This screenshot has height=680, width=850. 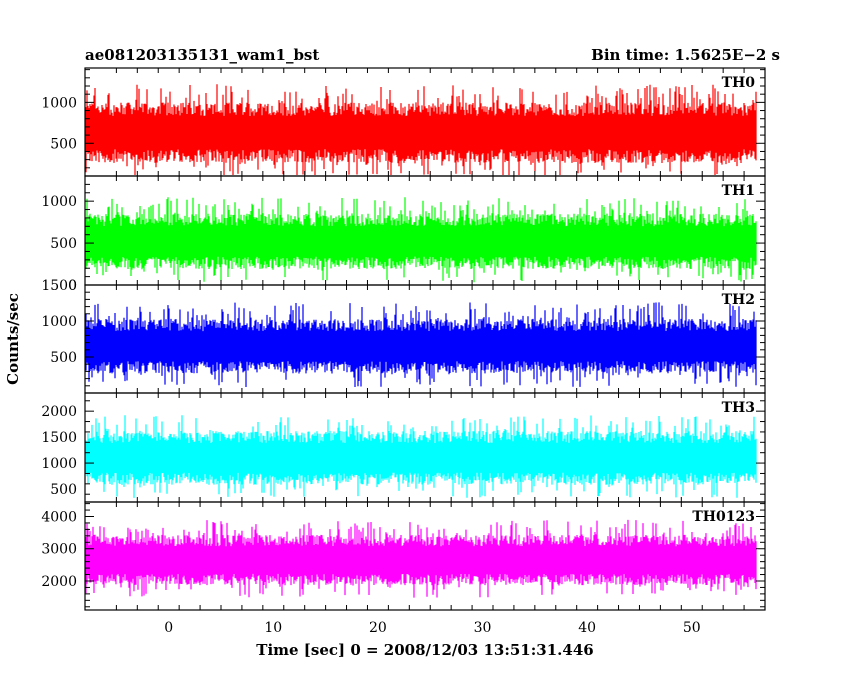 I want to click on y-tick-label-th1: 1000, so click(x=59, y=202).